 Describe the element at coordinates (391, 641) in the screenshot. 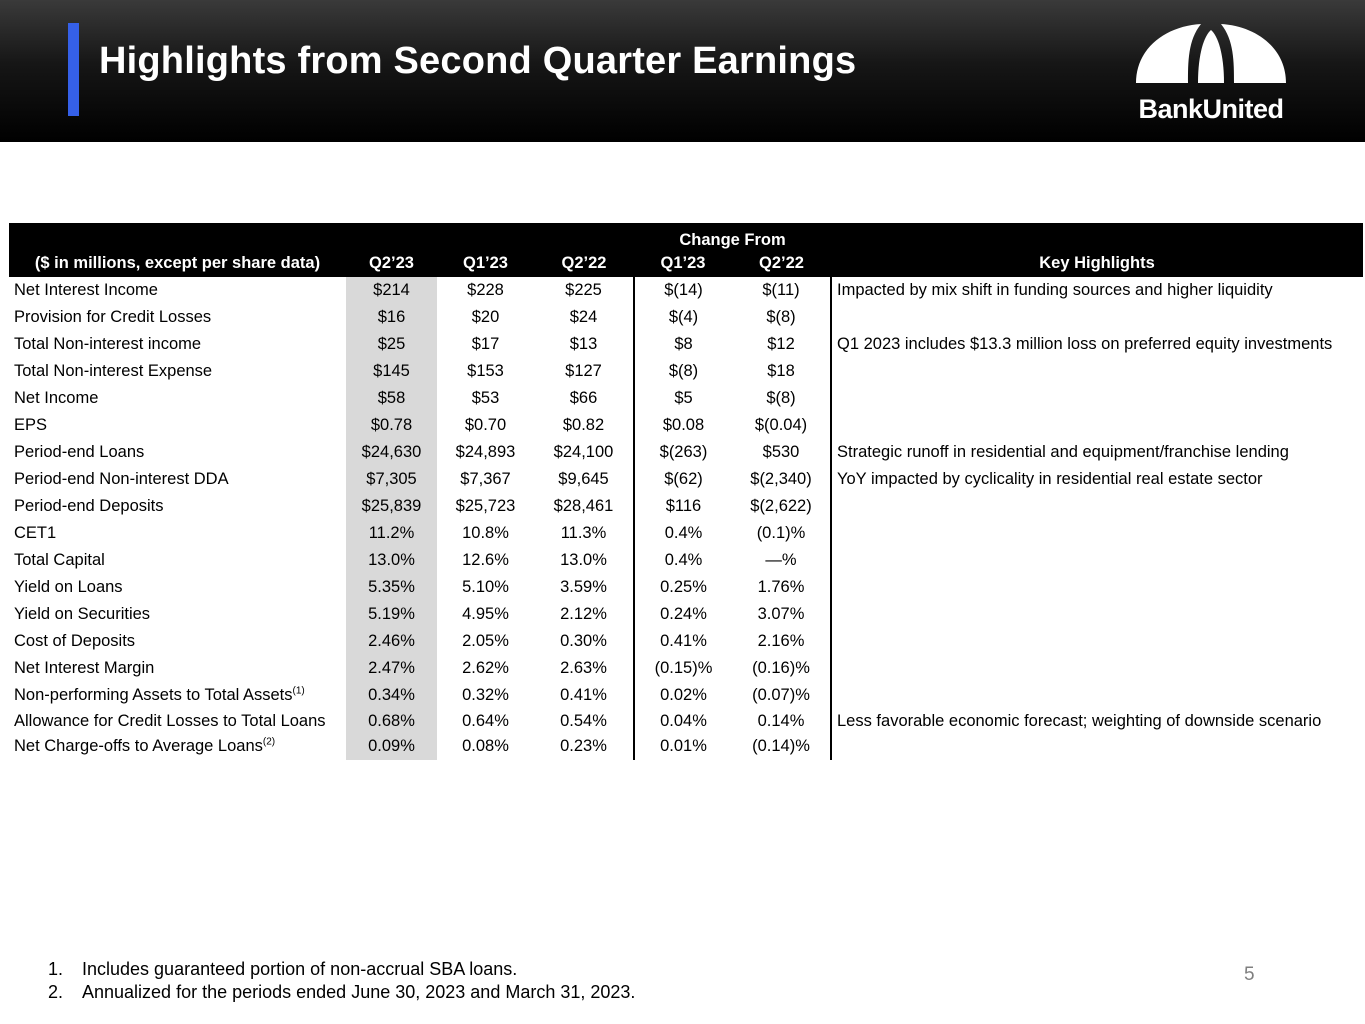

I see `cell-q2-23: 2.46%` at that location.